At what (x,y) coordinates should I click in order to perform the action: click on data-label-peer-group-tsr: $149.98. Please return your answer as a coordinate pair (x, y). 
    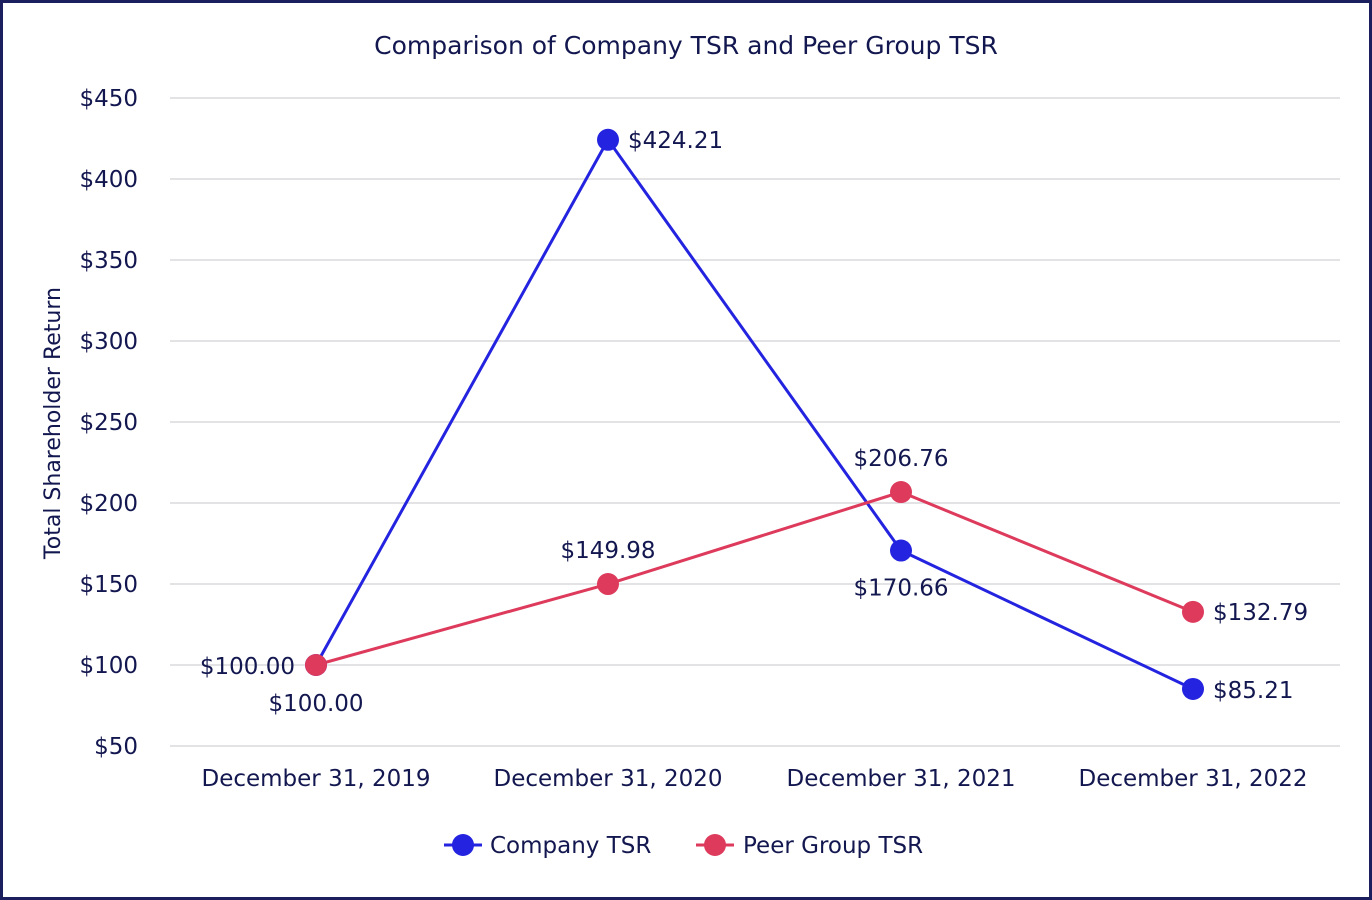
    Looking at the image, I should click on (607, 551).